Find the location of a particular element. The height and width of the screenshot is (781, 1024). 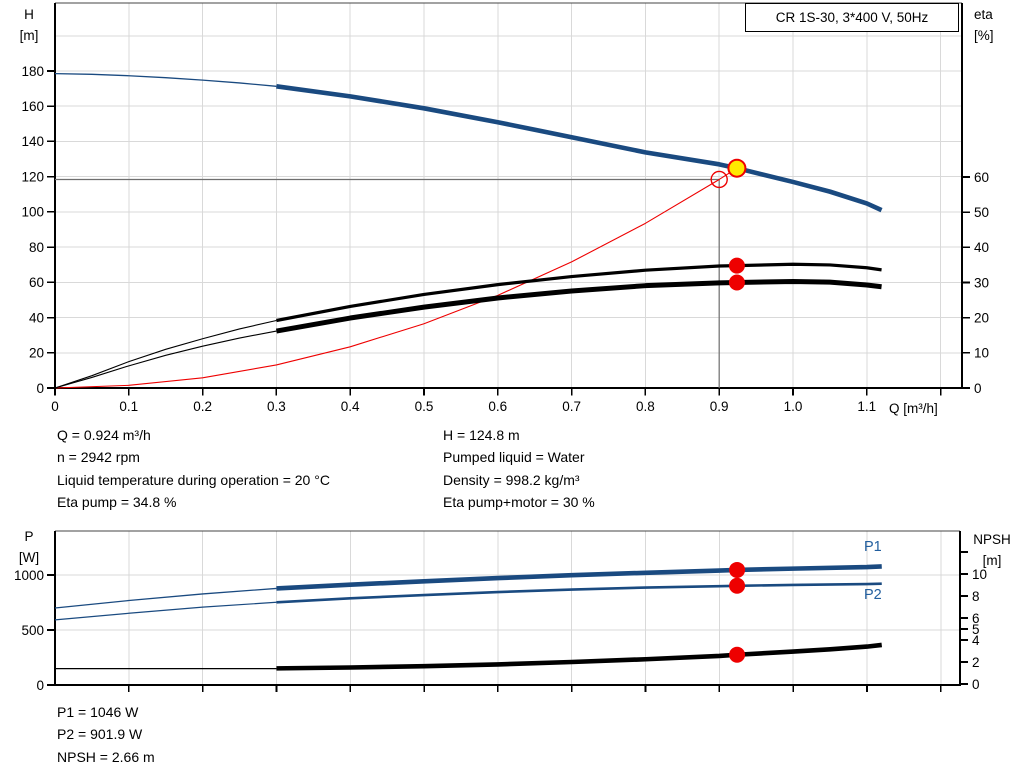

p2-curve-thin is located at coordinates (165, 611).